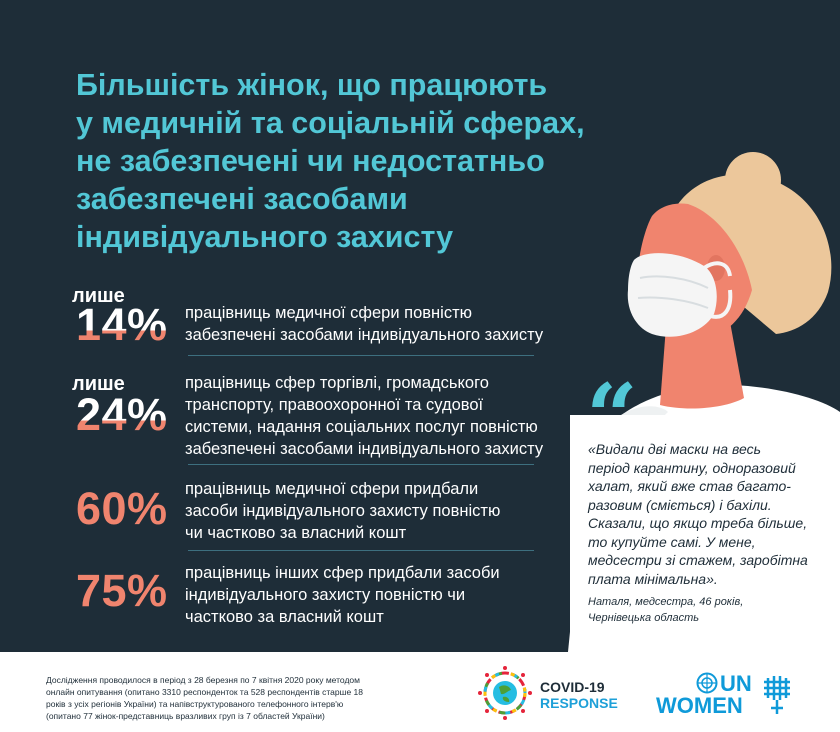 The height and width of the screenshot is (732, 840). What do you see at coordinates (334, 405) in the screenshot?
I see `stat-description-line: транспорту, правоохоронної та судової` at bounding box center [334, 405].